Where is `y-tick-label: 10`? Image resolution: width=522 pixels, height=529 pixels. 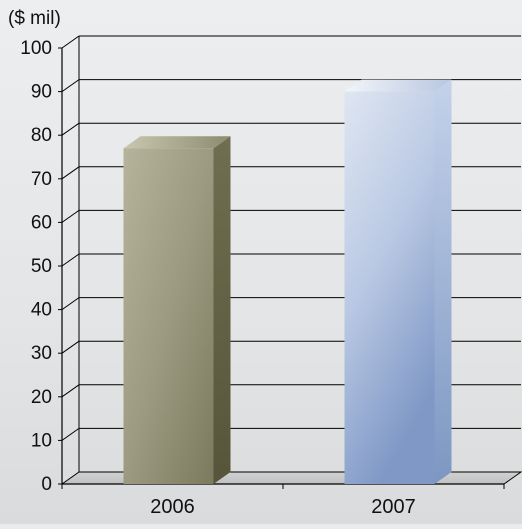 y-tick-label: 10 is located at coordinates (41, 440).